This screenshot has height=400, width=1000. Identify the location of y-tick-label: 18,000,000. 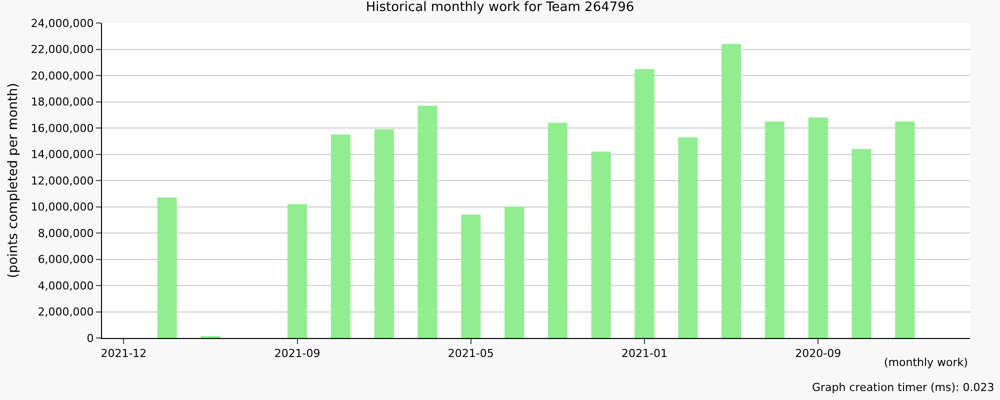
(62, 102).